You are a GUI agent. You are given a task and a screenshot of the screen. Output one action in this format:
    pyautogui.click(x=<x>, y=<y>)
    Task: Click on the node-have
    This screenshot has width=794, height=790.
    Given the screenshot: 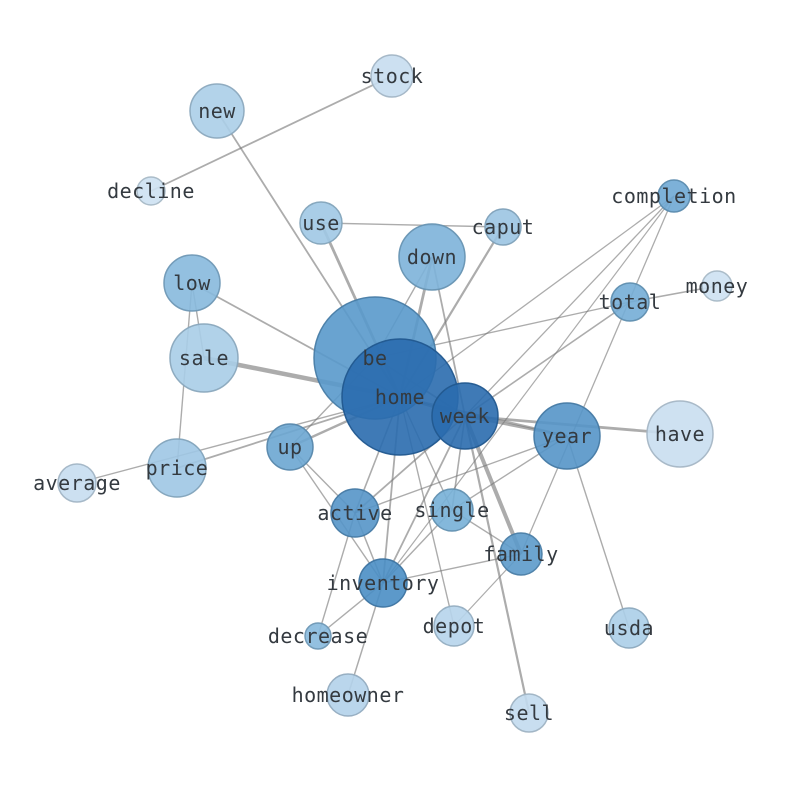 What is the action you would take?
    pyautogui.click(x=680, y=434)
    